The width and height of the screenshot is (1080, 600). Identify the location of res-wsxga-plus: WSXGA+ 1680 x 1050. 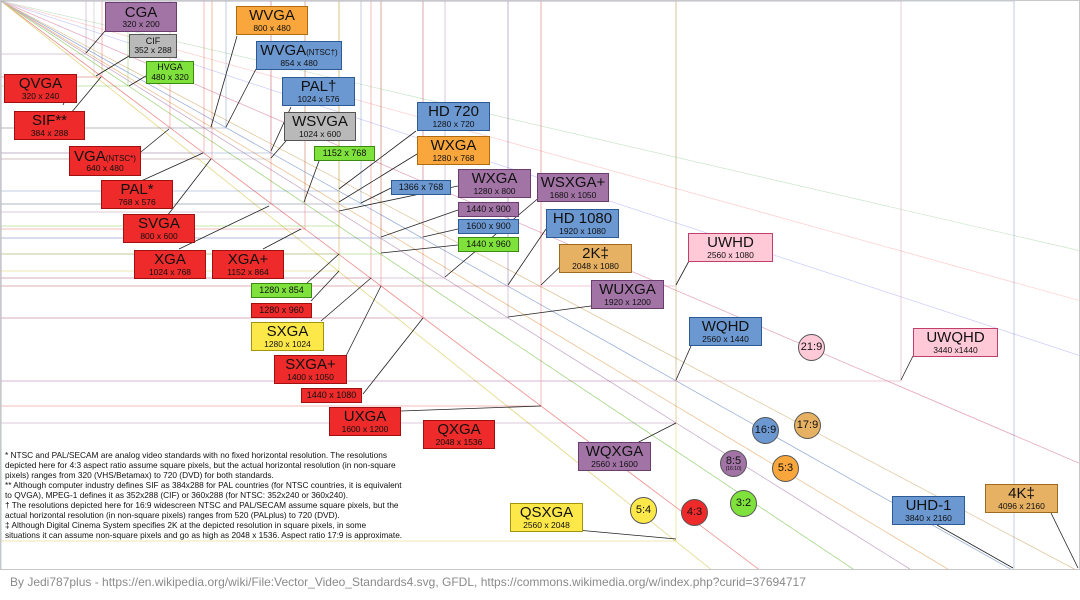
(573, 187).